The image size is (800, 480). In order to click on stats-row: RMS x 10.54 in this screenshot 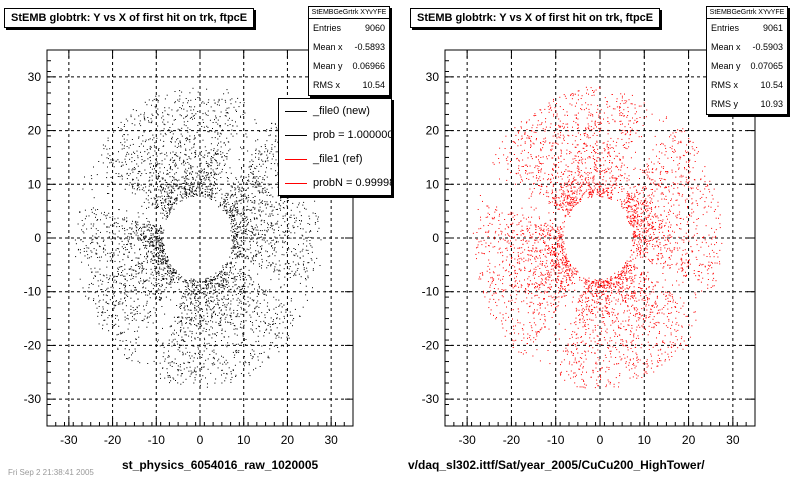, I will do `click(349, 85)`.